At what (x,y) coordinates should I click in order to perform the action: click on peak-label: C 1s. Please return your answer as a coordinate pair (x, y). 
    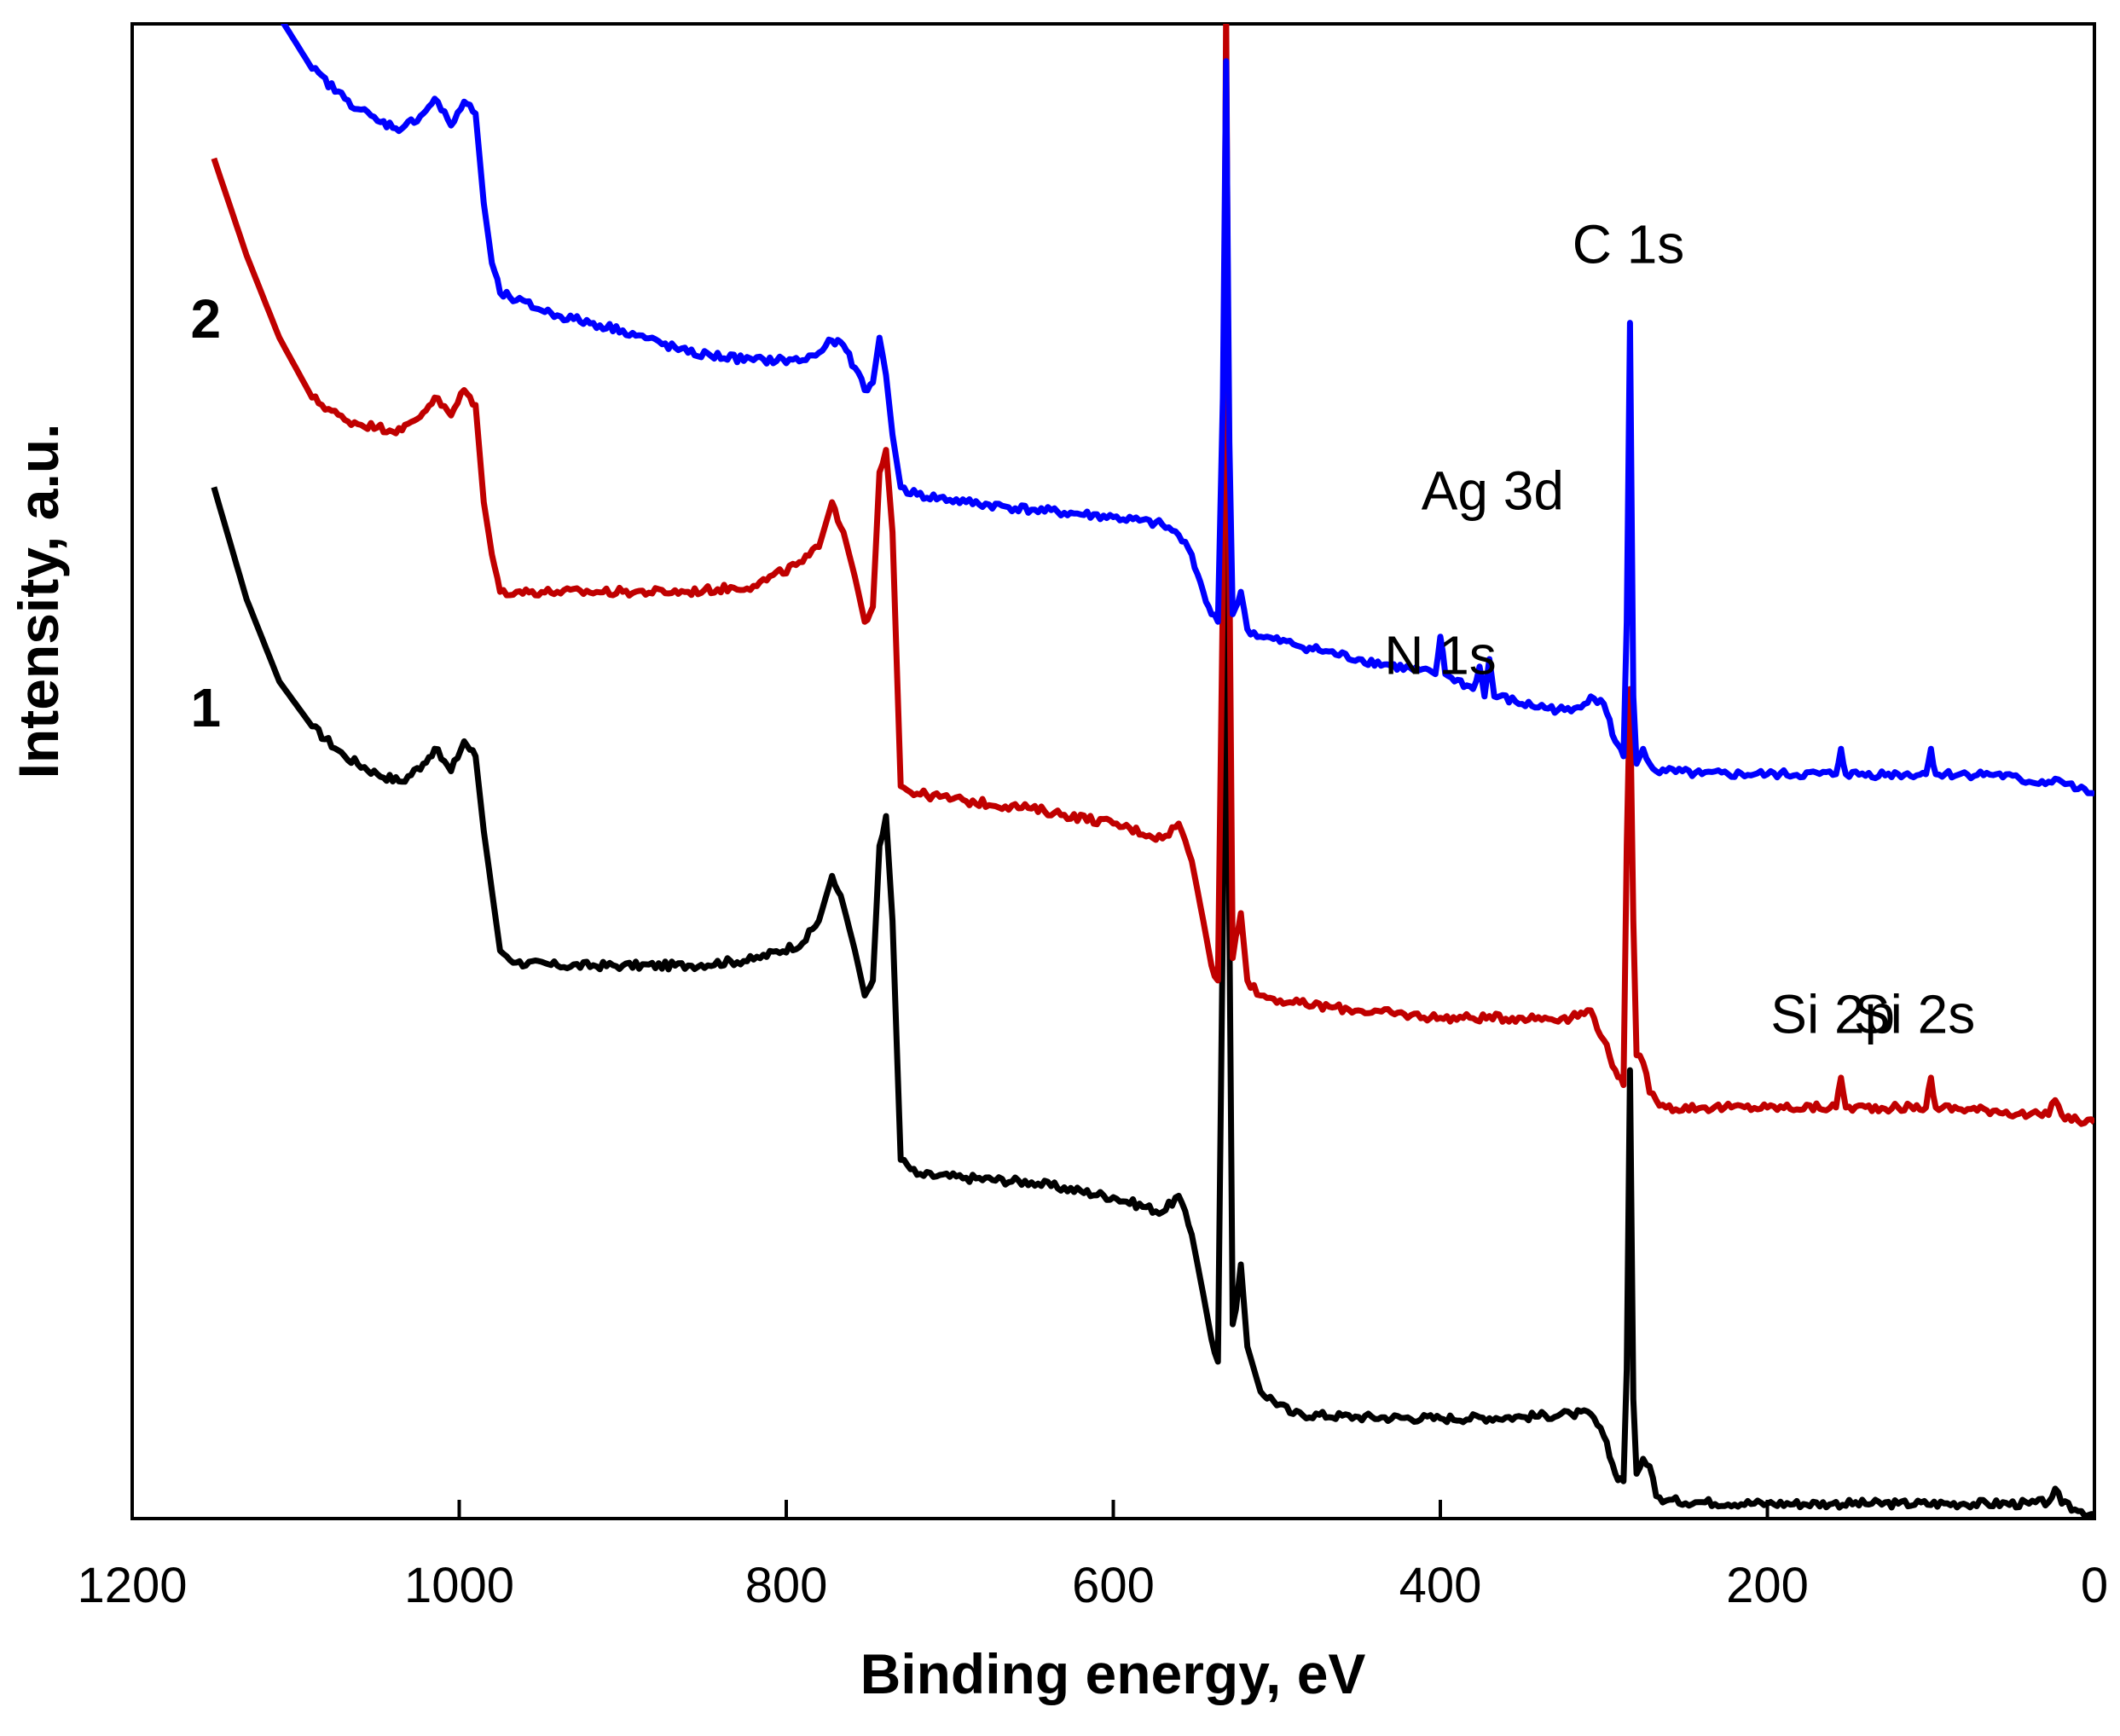
    Looking at the image, I should click on (1629, 244).